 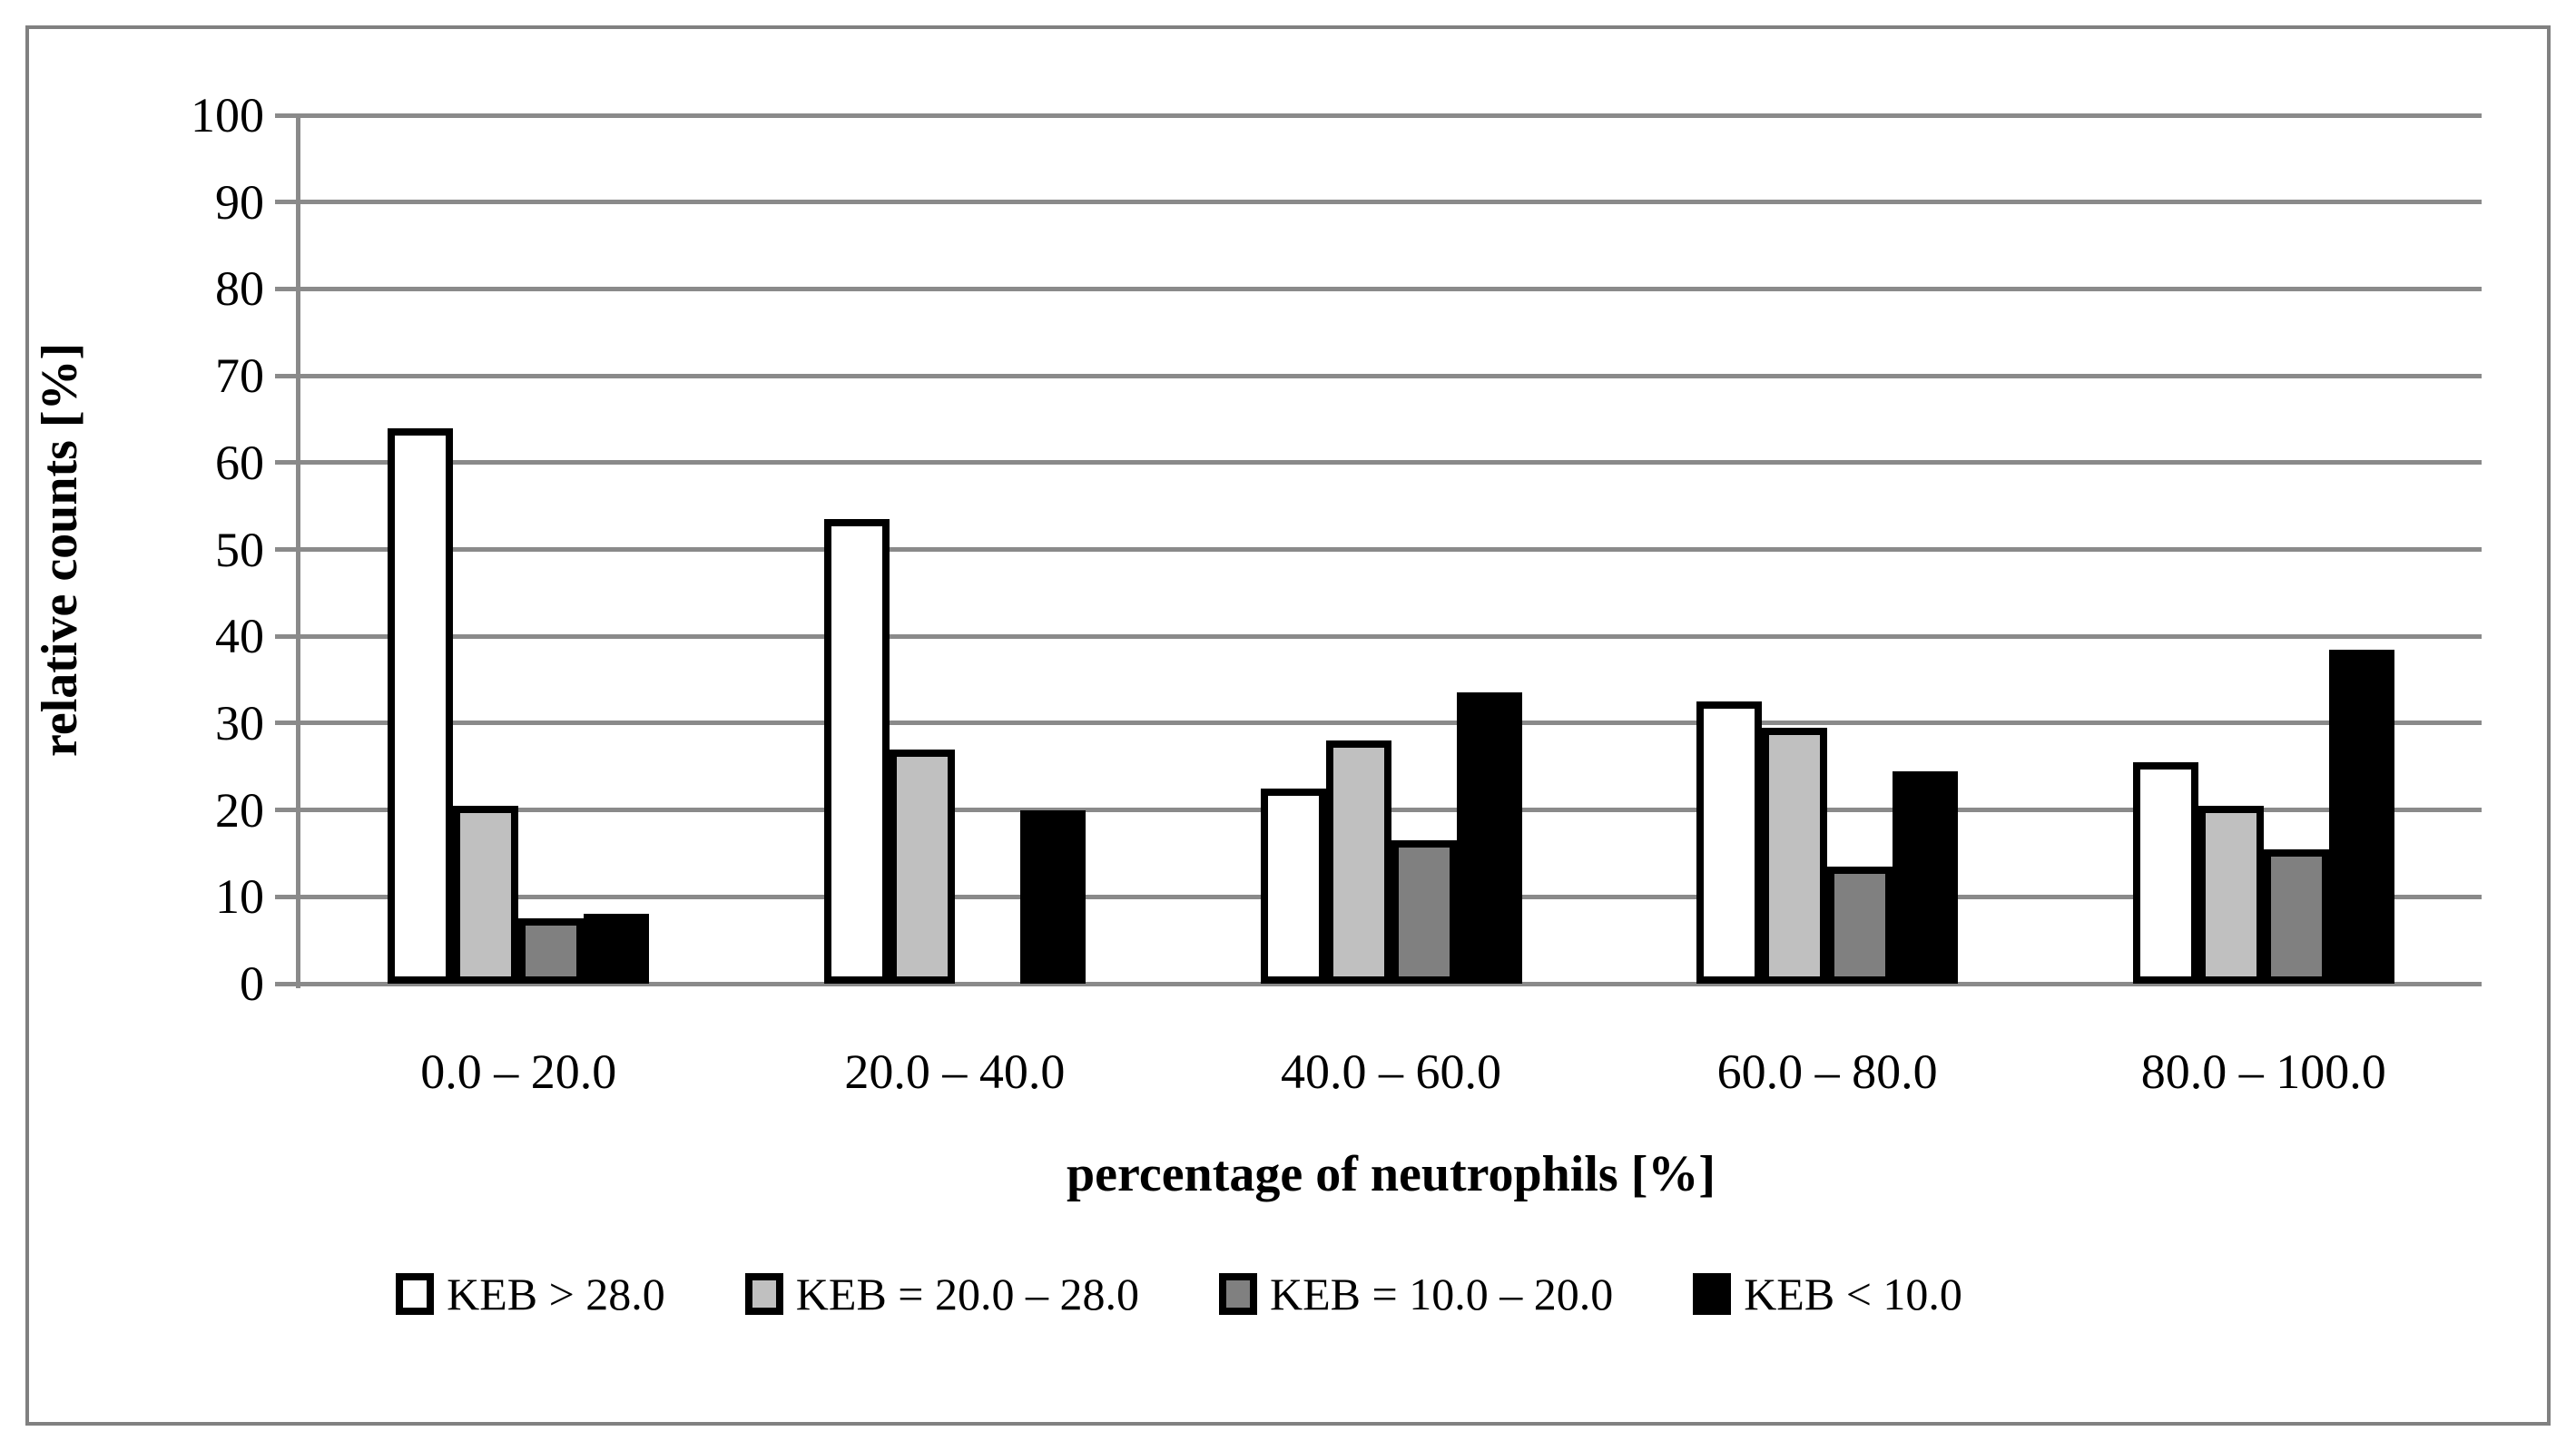 I want to click on x-tick-label: 80.0 – 100.0, so click(x=2263, y=1072).